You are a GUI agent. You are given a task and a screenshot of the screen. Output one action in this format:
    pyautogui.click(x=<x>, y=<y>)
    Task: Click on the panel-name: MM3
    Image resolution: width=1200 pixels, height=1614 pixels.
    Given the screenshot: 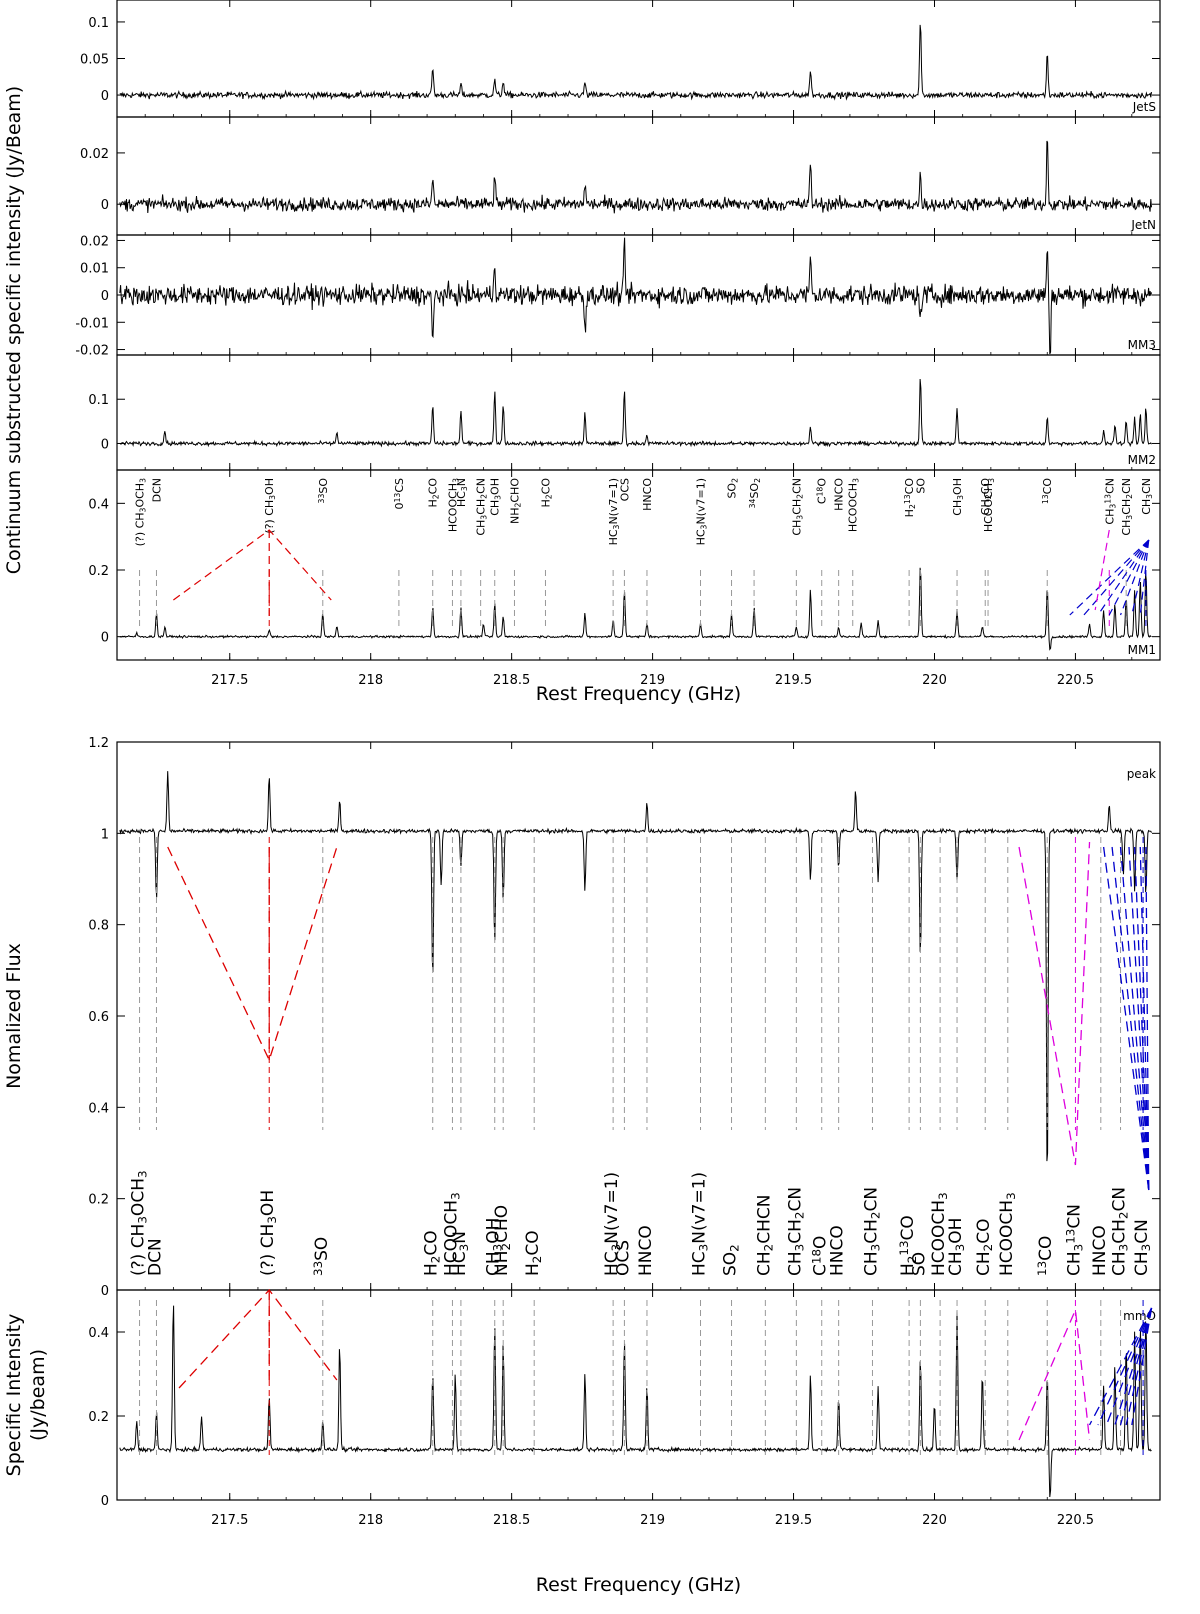 What is the action you would take?
    pyautogui.click(x=1142, y=345)
    